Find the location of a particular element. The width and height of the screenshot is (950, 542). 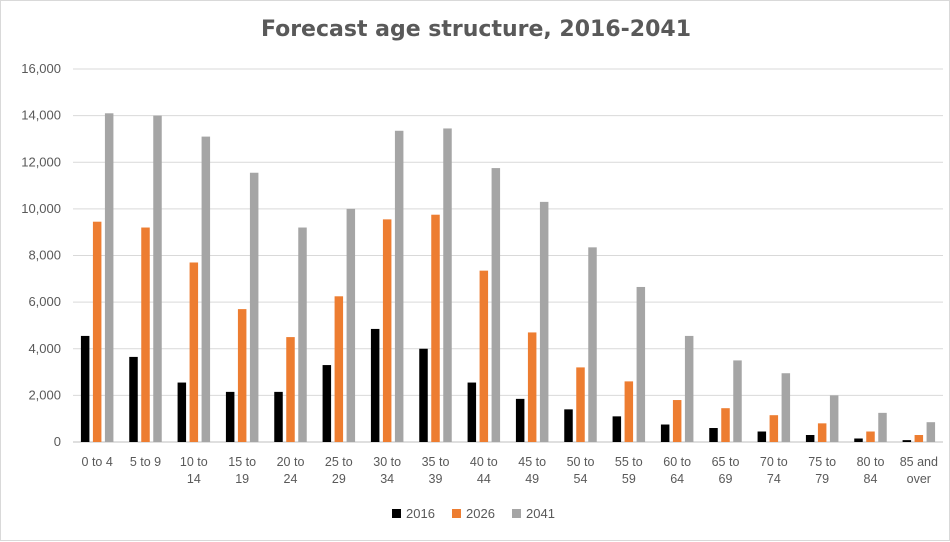

x-tick-label: 39 is located at coordinates (436, 479).